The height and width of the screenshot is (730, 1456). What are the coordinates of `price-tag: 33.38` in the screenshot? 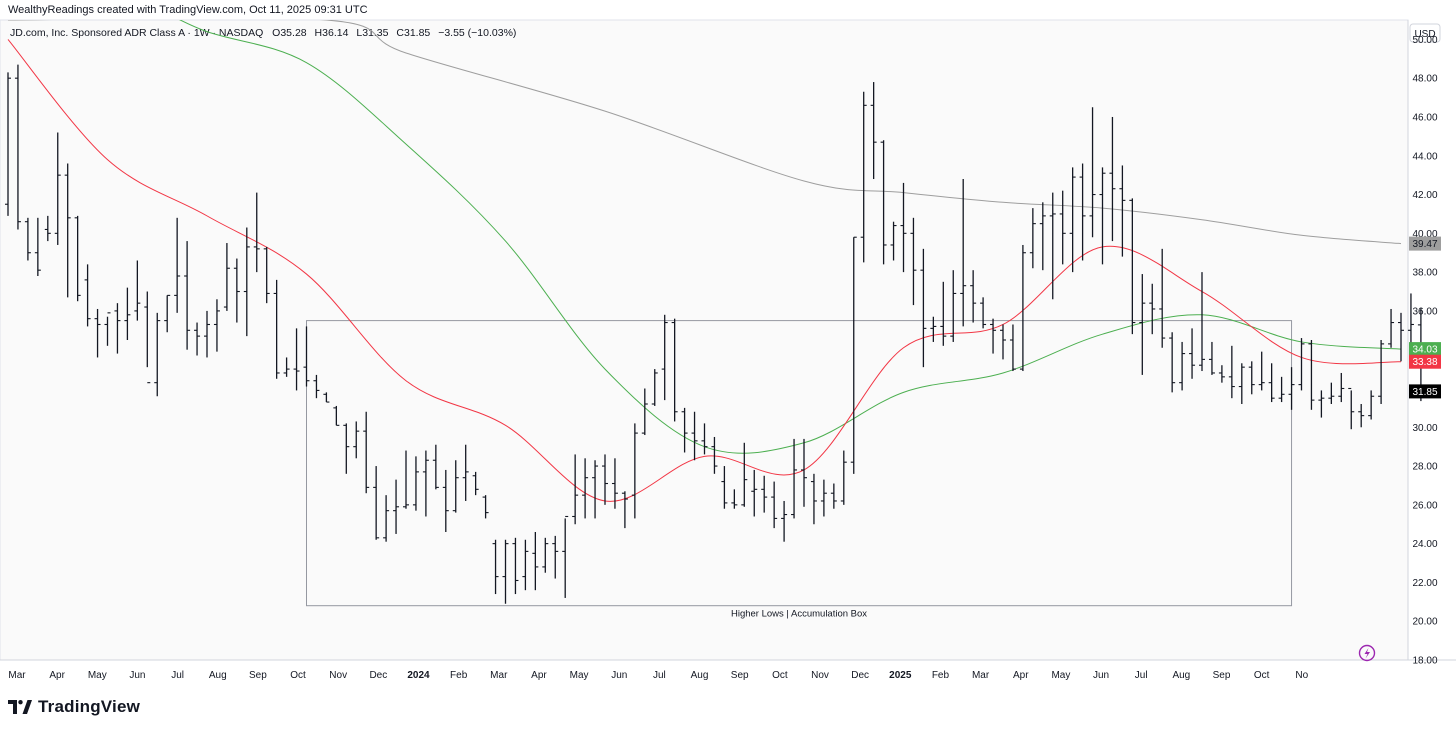 It's located at (1425, 361).